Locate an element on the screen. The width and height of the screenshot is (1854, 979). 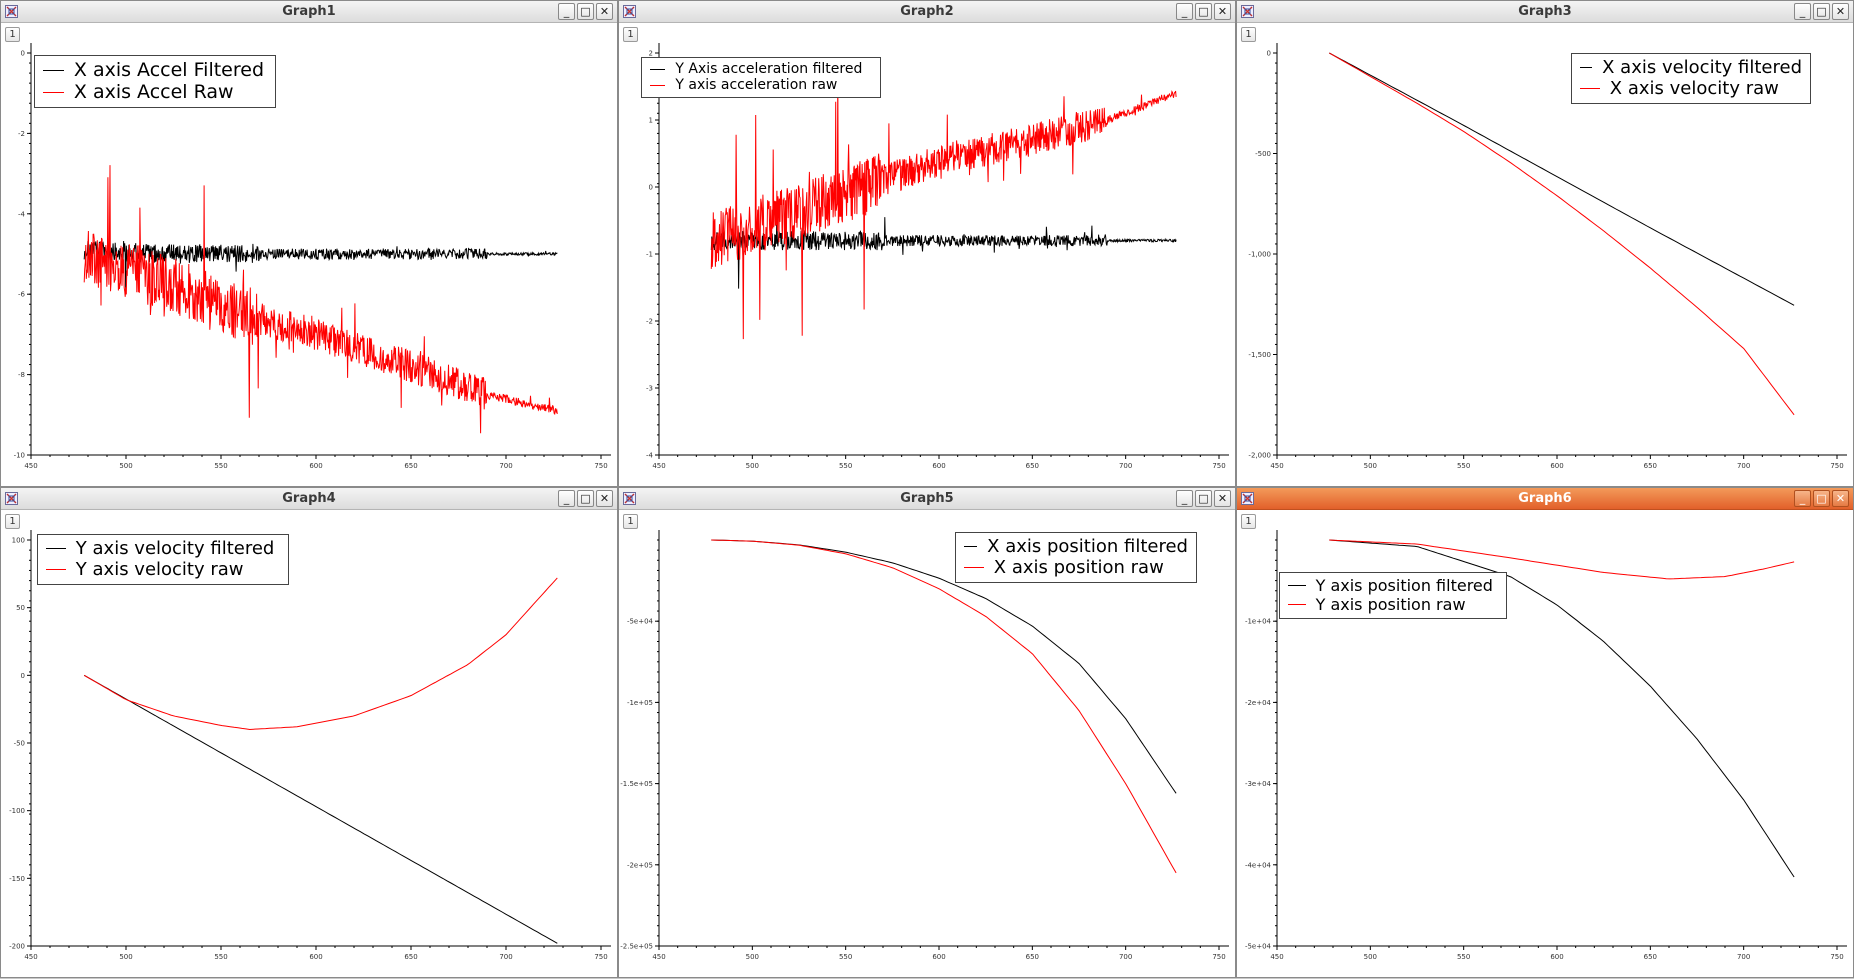
x-tick-label: 750 is located at coordinates (600, 957).